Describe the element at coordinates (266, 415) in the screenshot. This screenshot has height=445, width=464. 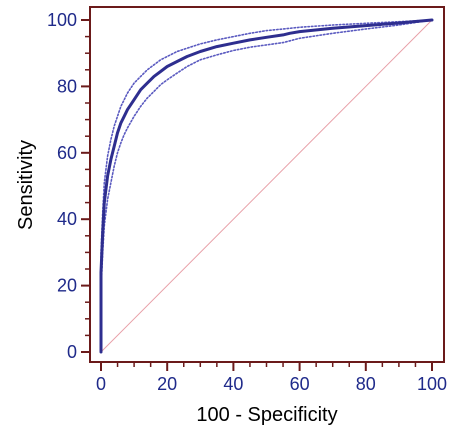
I see `x-axis-title: 100 - Specificity` at that location.